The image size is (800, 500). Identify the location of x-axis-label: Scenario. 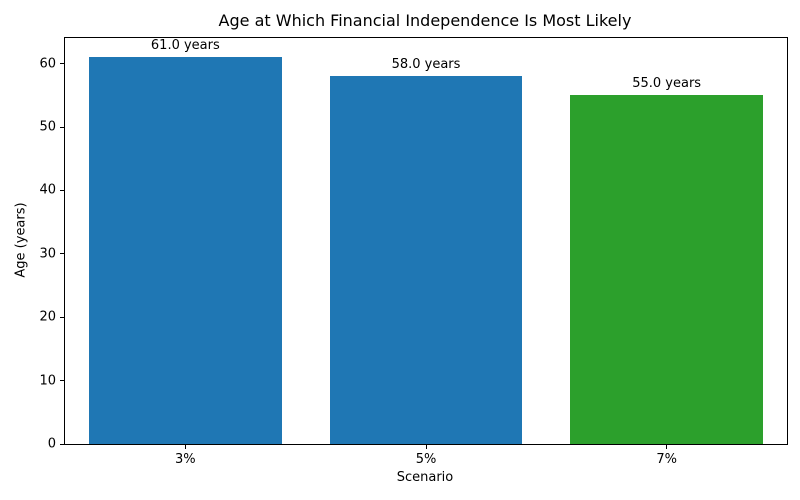
(425, 477).